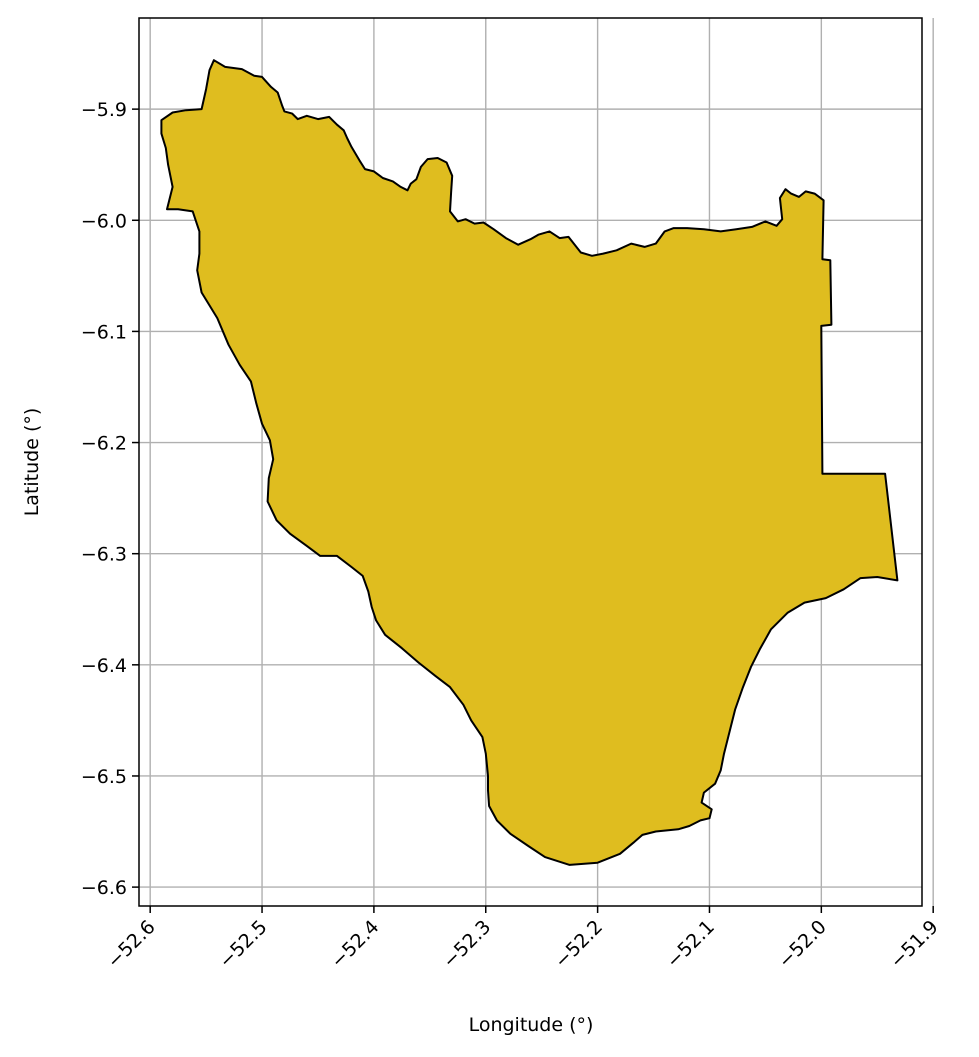  What do you see at coordinates (110, 499) in the screenshot?
I see `y-axis-ticks: −5.9 −6.0 −6.1 −6.2 −6.3 −6.4 −6.5 −6.6` at bounding box center [110, 499].